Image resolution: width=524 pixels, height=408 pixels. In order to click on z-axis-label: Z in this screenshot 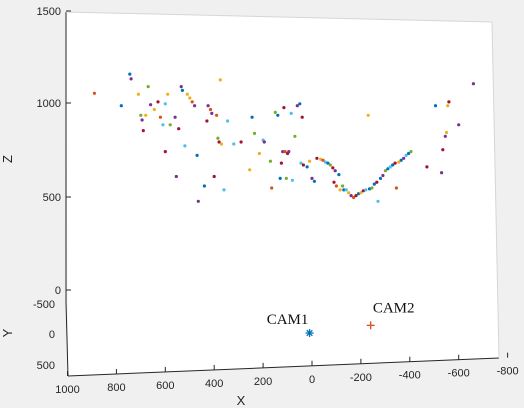, I will do `click(7, 159)`.